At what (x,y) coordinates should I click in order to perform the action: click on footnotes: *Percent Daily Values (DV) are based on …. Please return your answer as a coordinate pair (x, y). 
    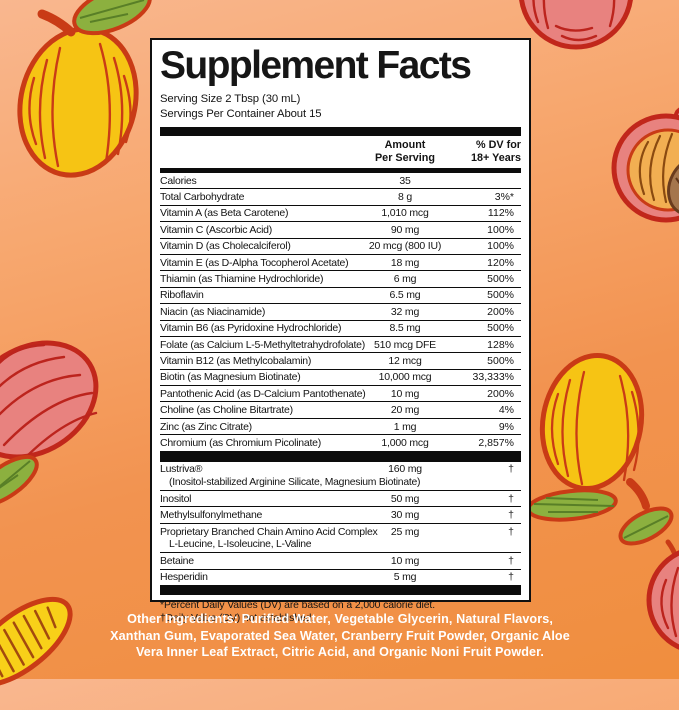
    Looking at the image, I should click on (340, 610).